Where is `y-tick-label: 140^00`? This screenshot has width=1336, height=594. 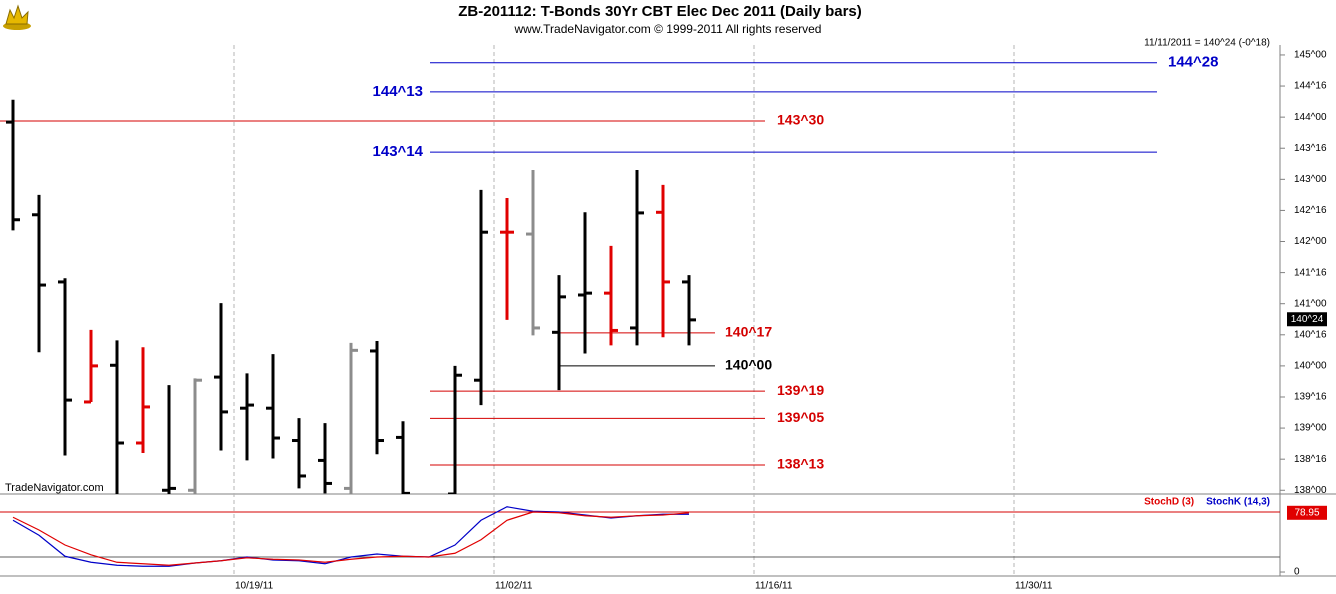
y-tick-label: 140^00 is located at coordinates (1310, 366).